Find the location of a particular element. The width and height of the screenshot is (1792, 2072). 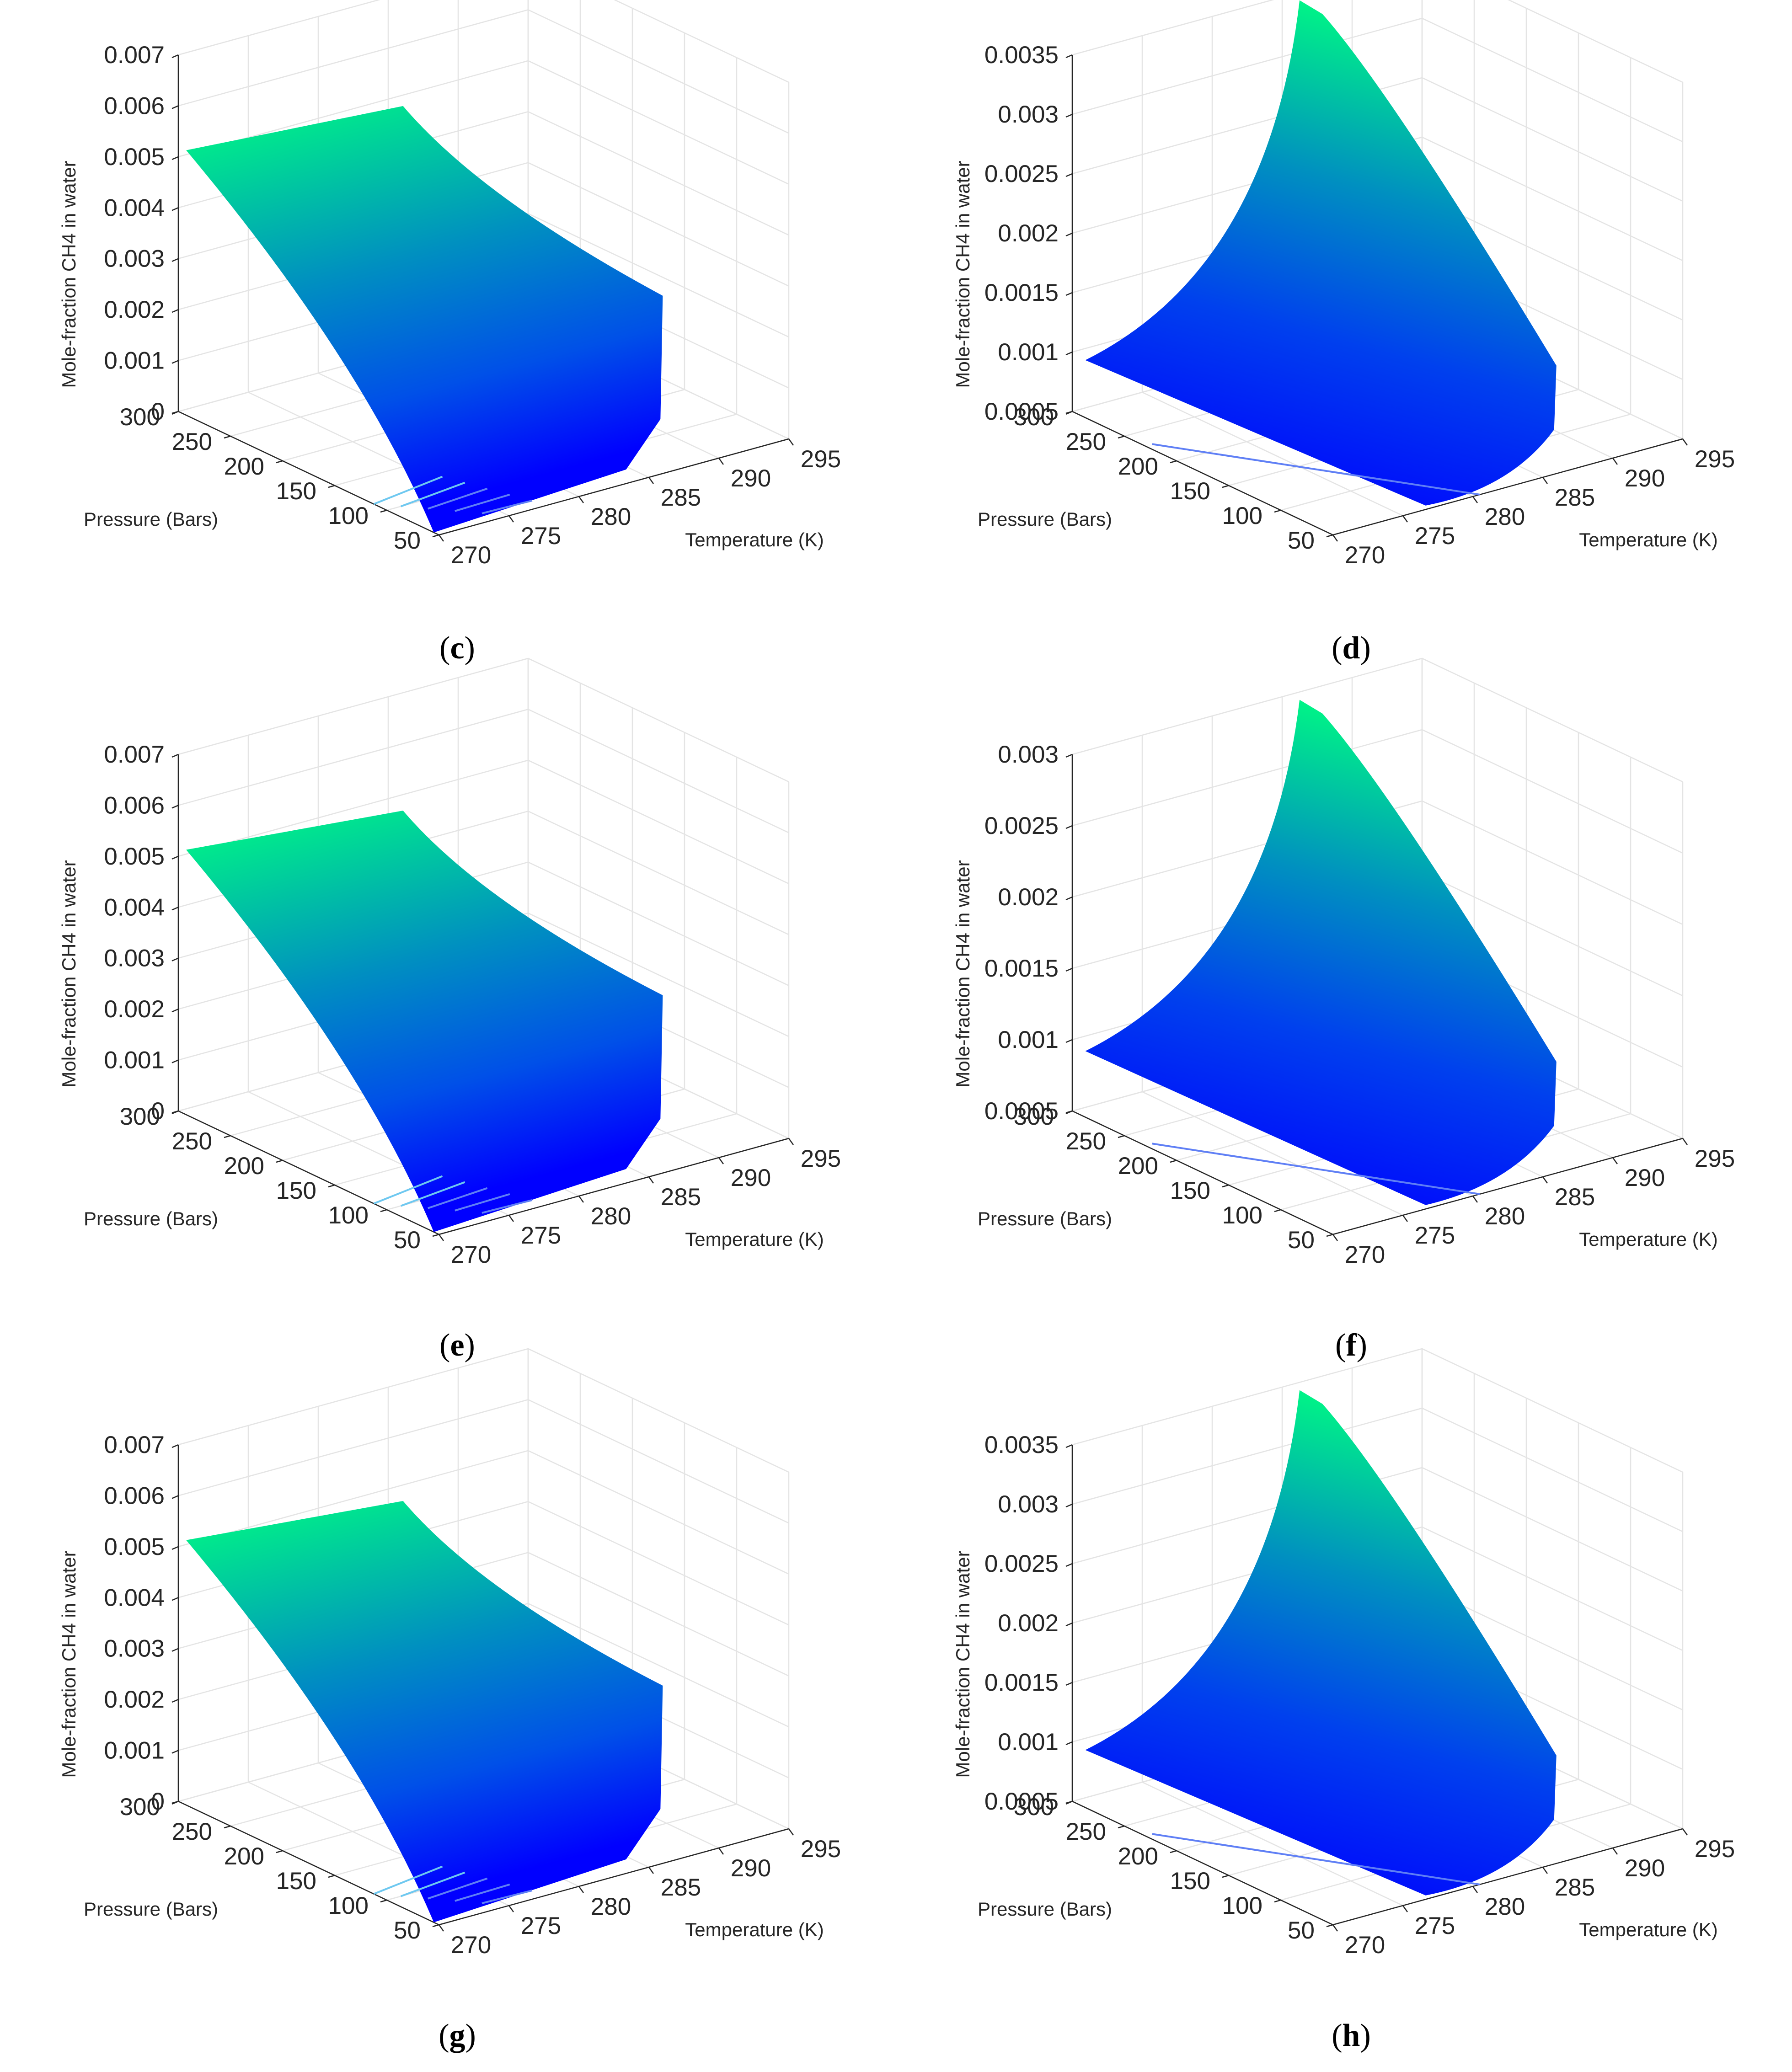

x-axis-label: Temperature (K) is located at coordinates (755, 539).